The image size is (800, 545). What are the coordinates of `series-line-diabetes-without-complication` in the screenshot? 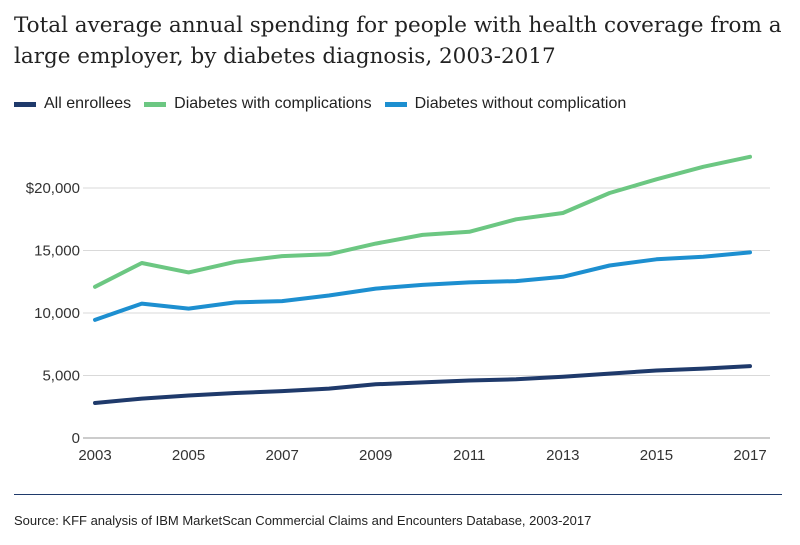 It's located at (422, 286).